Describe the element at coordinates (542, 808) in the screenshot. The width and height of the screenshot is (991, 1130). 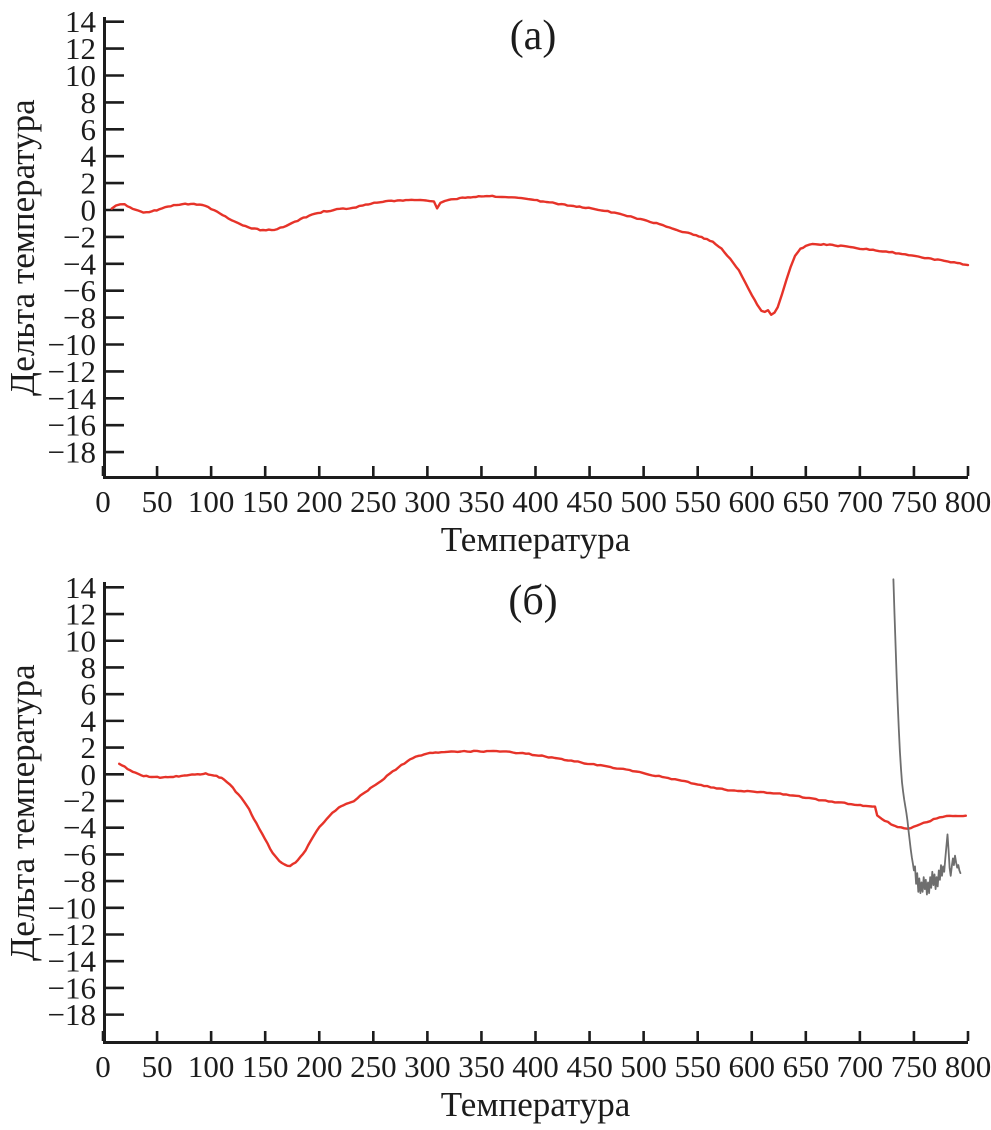
I see `dta-curve-b-line` at that location.